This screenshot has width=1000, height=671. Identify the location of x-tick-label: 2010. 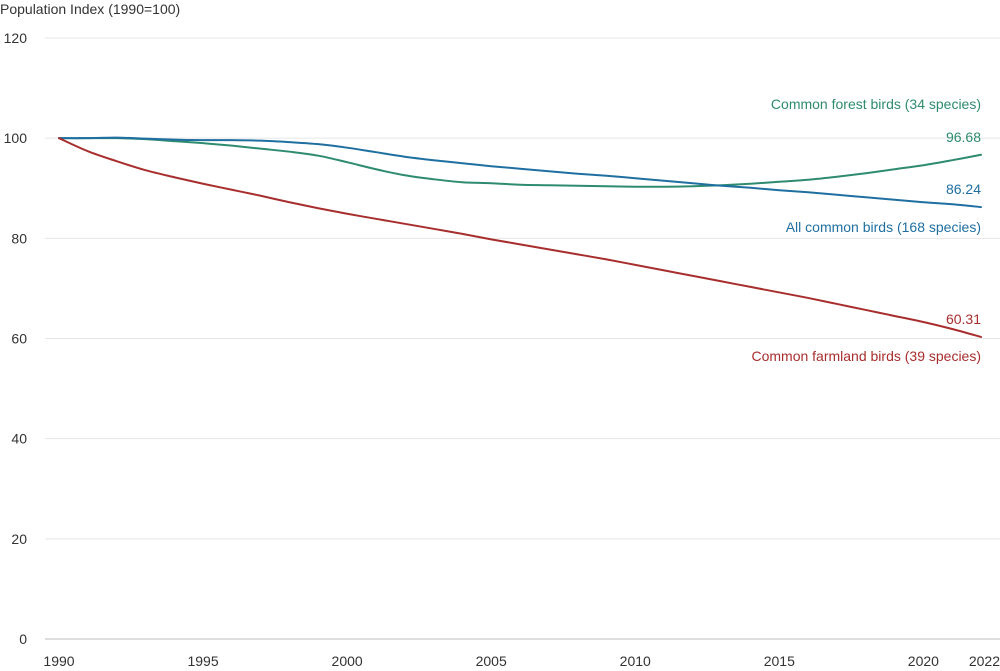
(635, 661).